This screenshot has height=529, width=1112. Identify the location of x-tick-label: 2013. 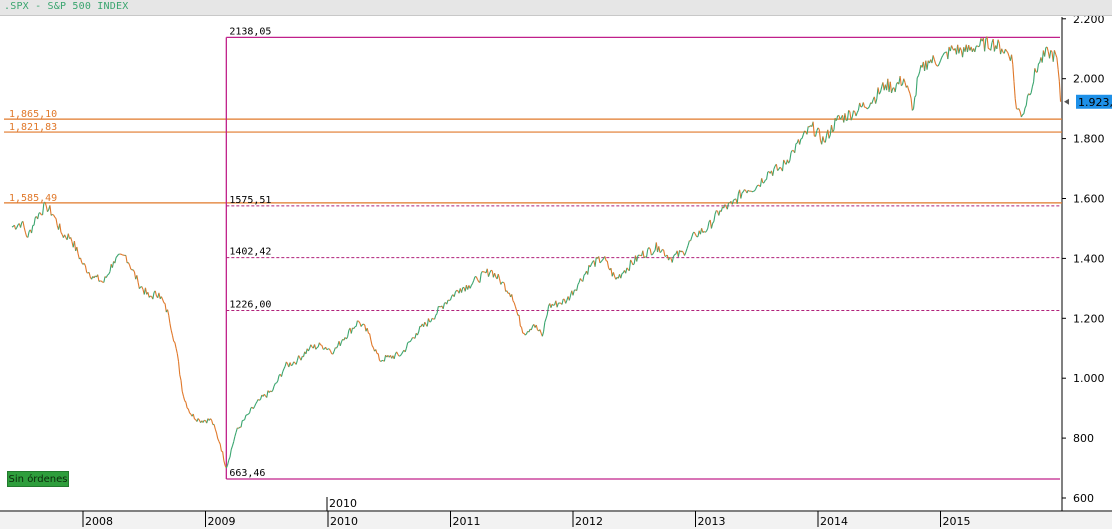
(712, 521).